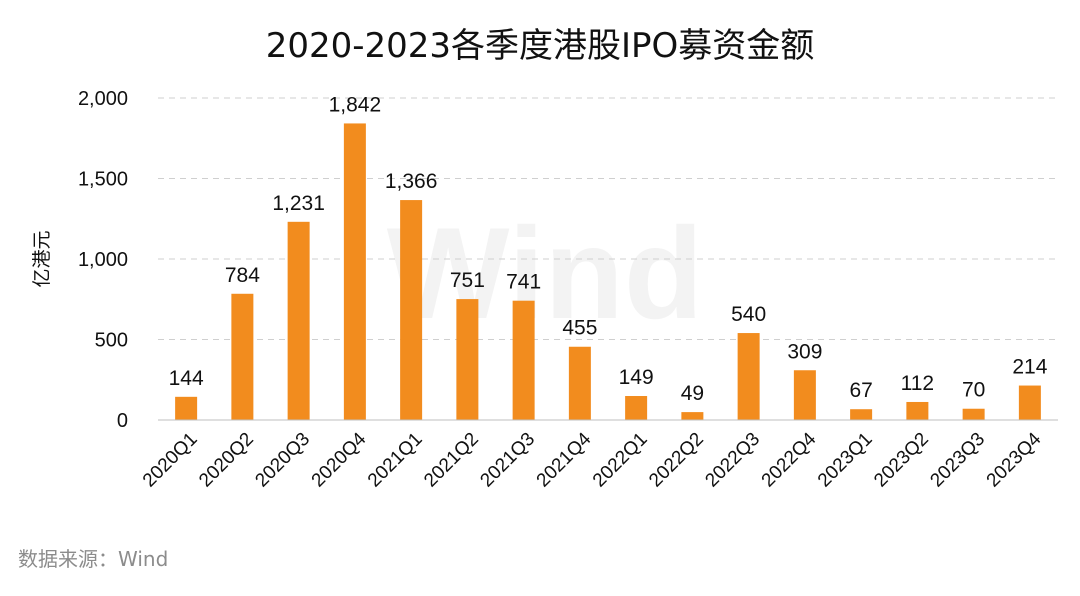 This screenshot has height=596, width=1080. What do you see at coordinates (242, 275) in the screenshot?
I see `data-label: 784` at bounding box center [242, 275].